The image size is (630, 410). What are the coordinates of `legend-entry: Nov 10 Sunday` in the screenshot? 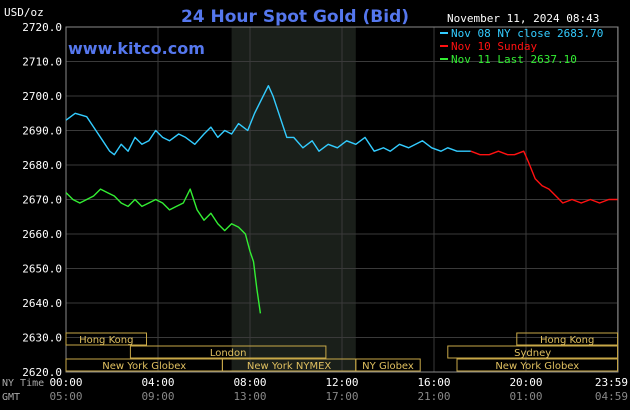 It's located at (494, 46).